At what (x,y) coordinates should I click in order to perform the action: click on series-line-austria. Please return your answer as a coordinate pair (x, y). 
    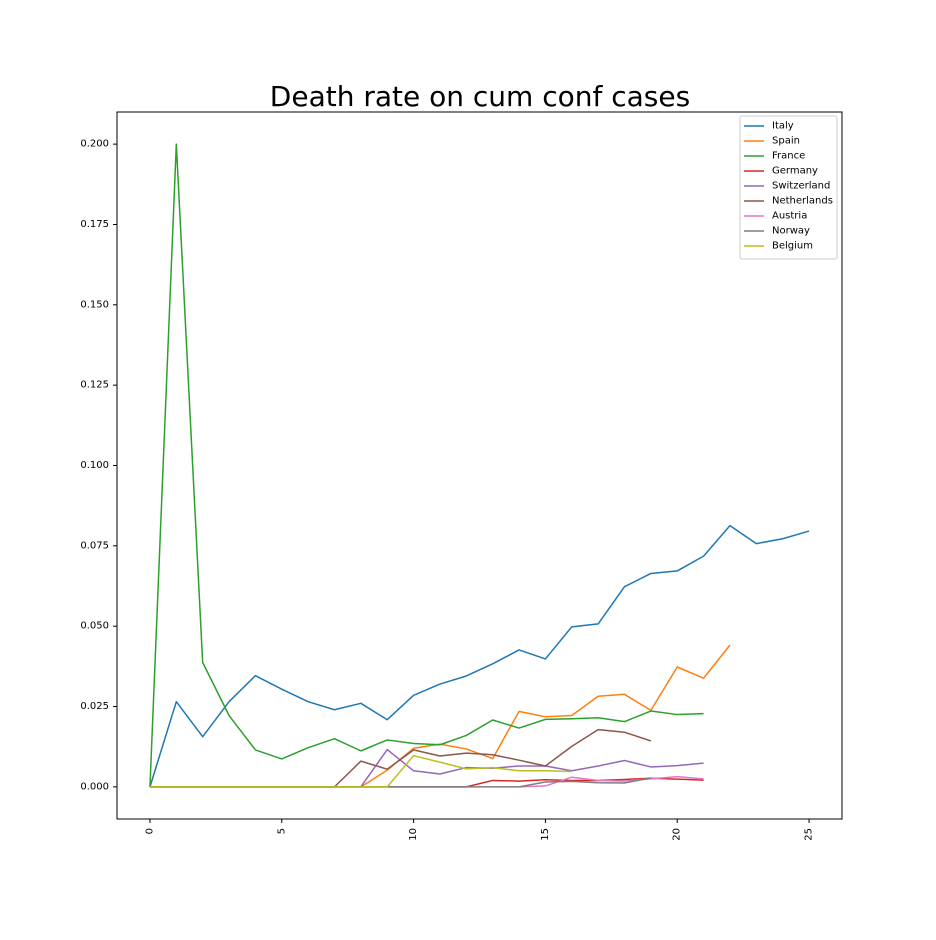
    Looking at the image, I should click on (611, 781).